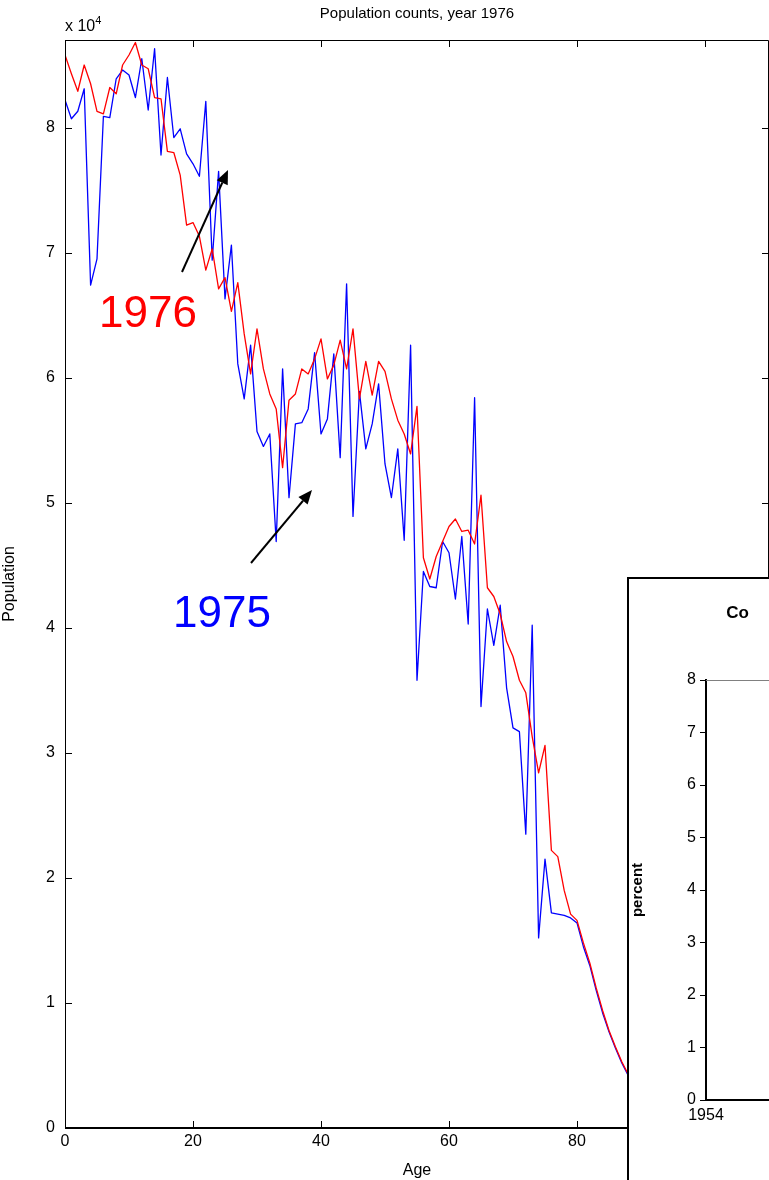  I want to click on chart-title: Population counts, year 1976, so click(417, 13).